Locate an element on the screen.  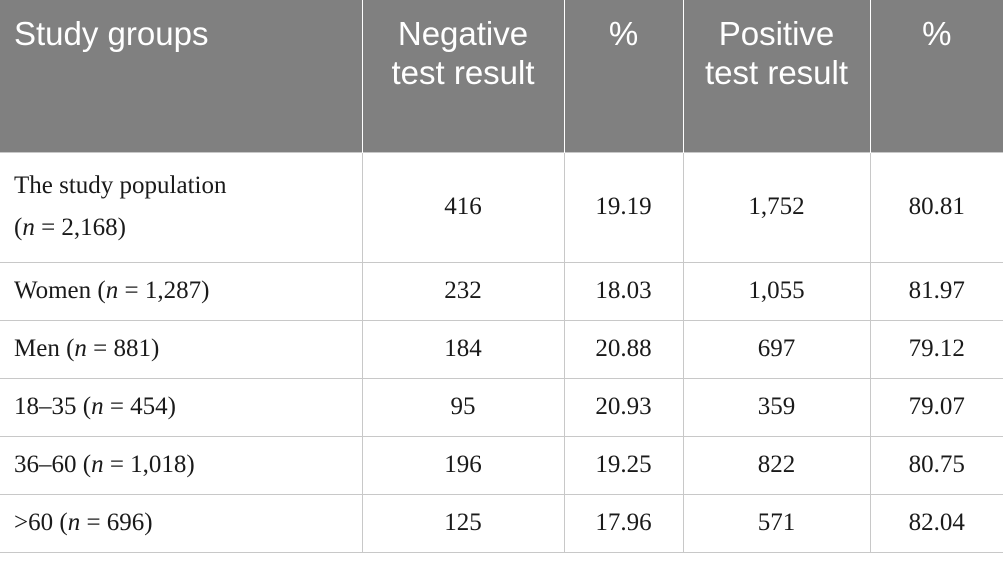
row-label: 18–35 (n = 454) is located at coordinates (181, 407).